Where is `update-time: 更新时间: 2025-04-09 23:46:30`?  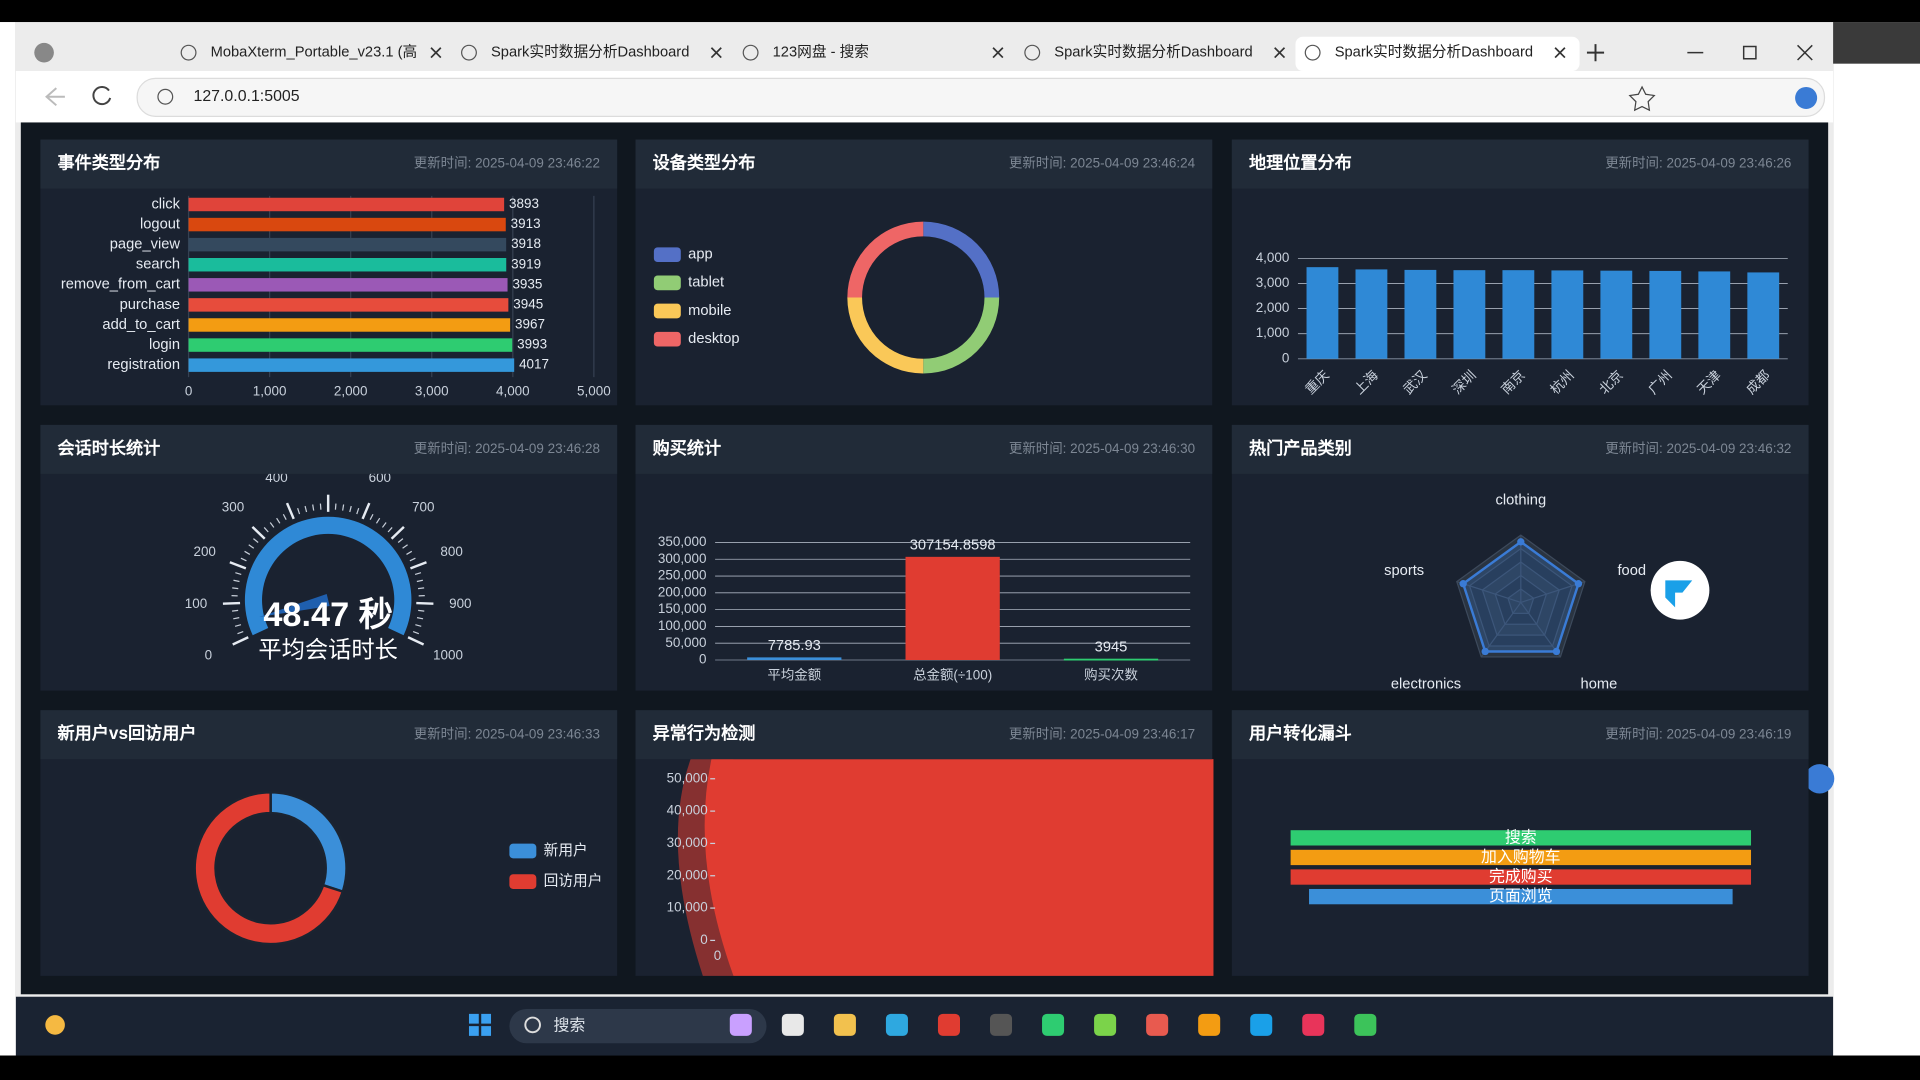
update-time: 更新时间: 2025-04-09 23:46:30 is located at coordinates (1102, 448).